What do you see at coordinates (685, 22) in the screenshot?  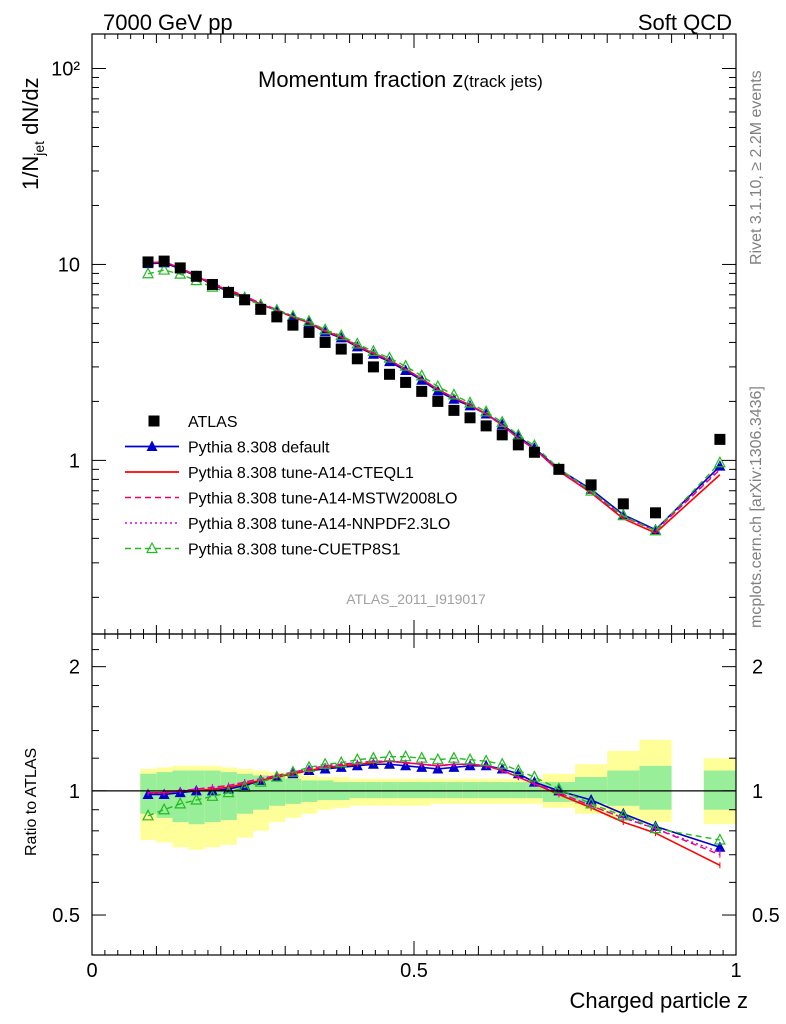 I see `header-category: Soft QCD` at bounding box center [685, 22].